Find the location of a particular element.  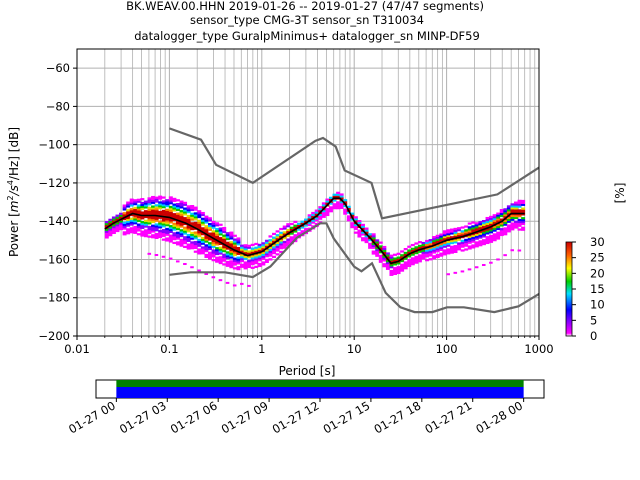

x-tick-label: 100 is located at coordinates (447, 349).